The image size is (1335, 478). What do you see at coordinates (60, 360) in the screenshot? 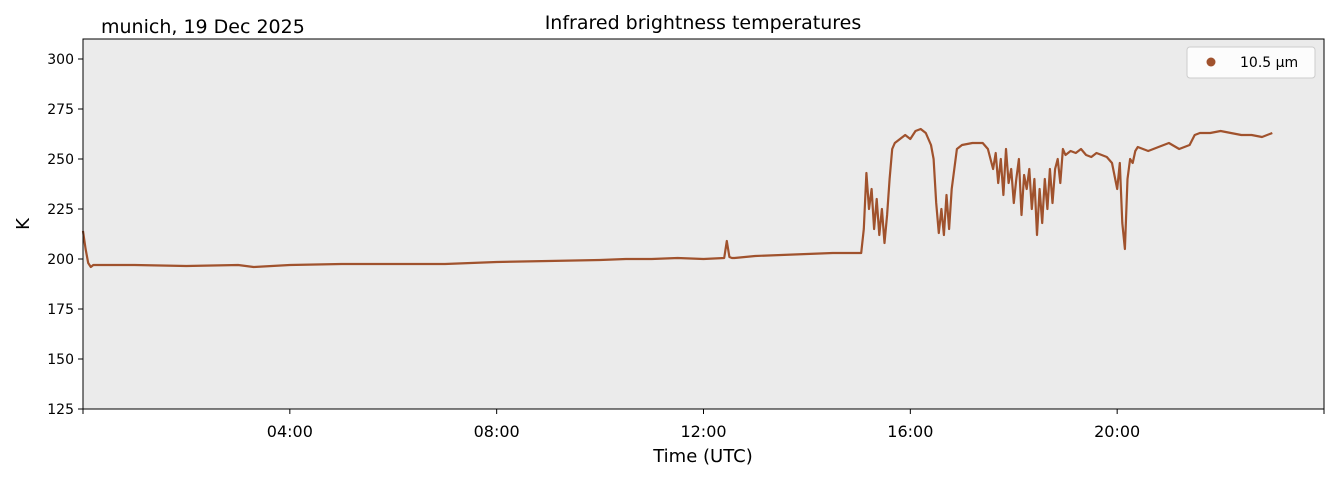
I see `y-tick-label: 150` at bounding box center [60, 360].